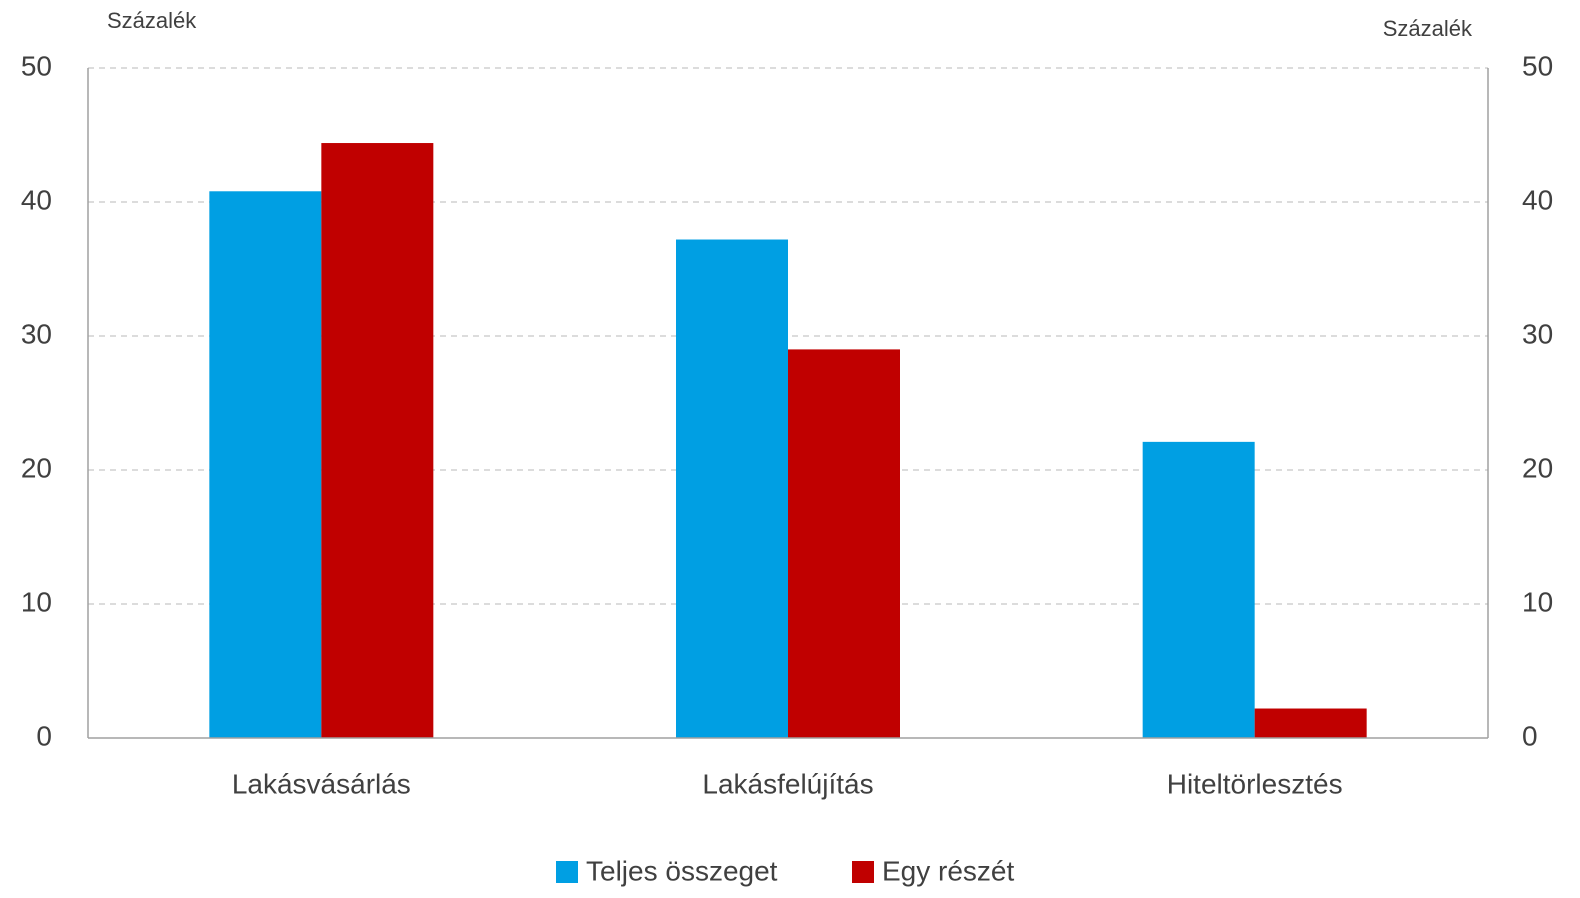 The height and width of the screenshot is (898, 1580). I want to click on x-tick-label: Hiteltörlesztés, so click(1255, 783).